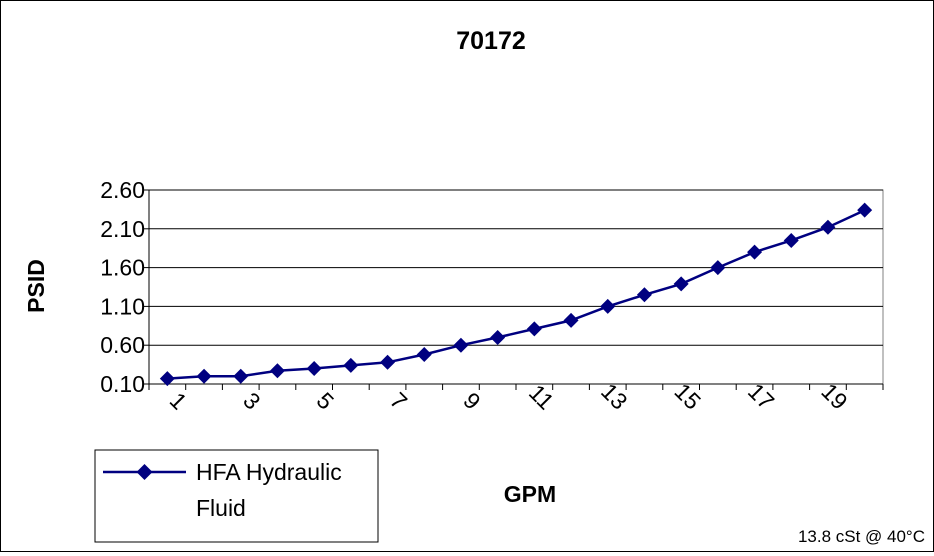 This screenshot has height=556, width=934. What do you see at coordinates (122, 268) in the screenshot?
I see `y-tick-label: 1.60` at bounding box center [122, 268].